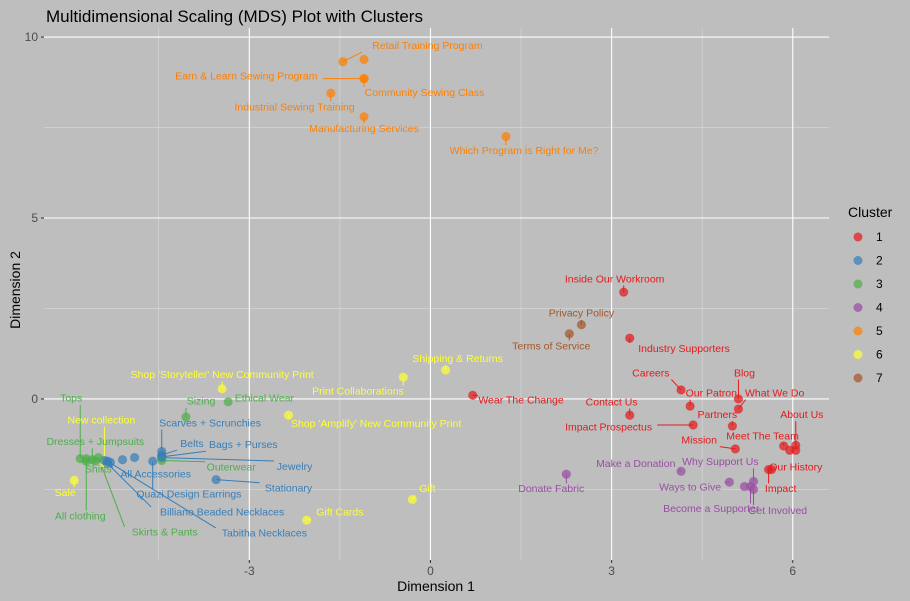  What do you see at coordinates (191, 444) in the screenshot?
I see `data-label: Belts` at bounding box center [191, 444].